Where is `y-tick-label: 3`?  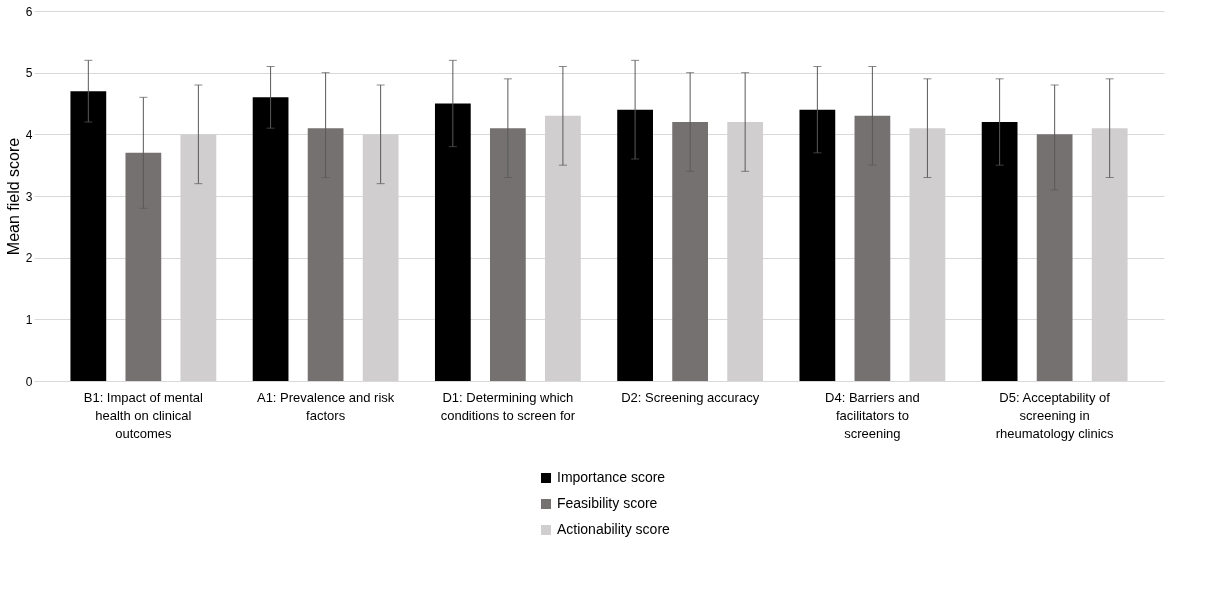 y-tick-label: 3 is located at coordinates (29, 196).